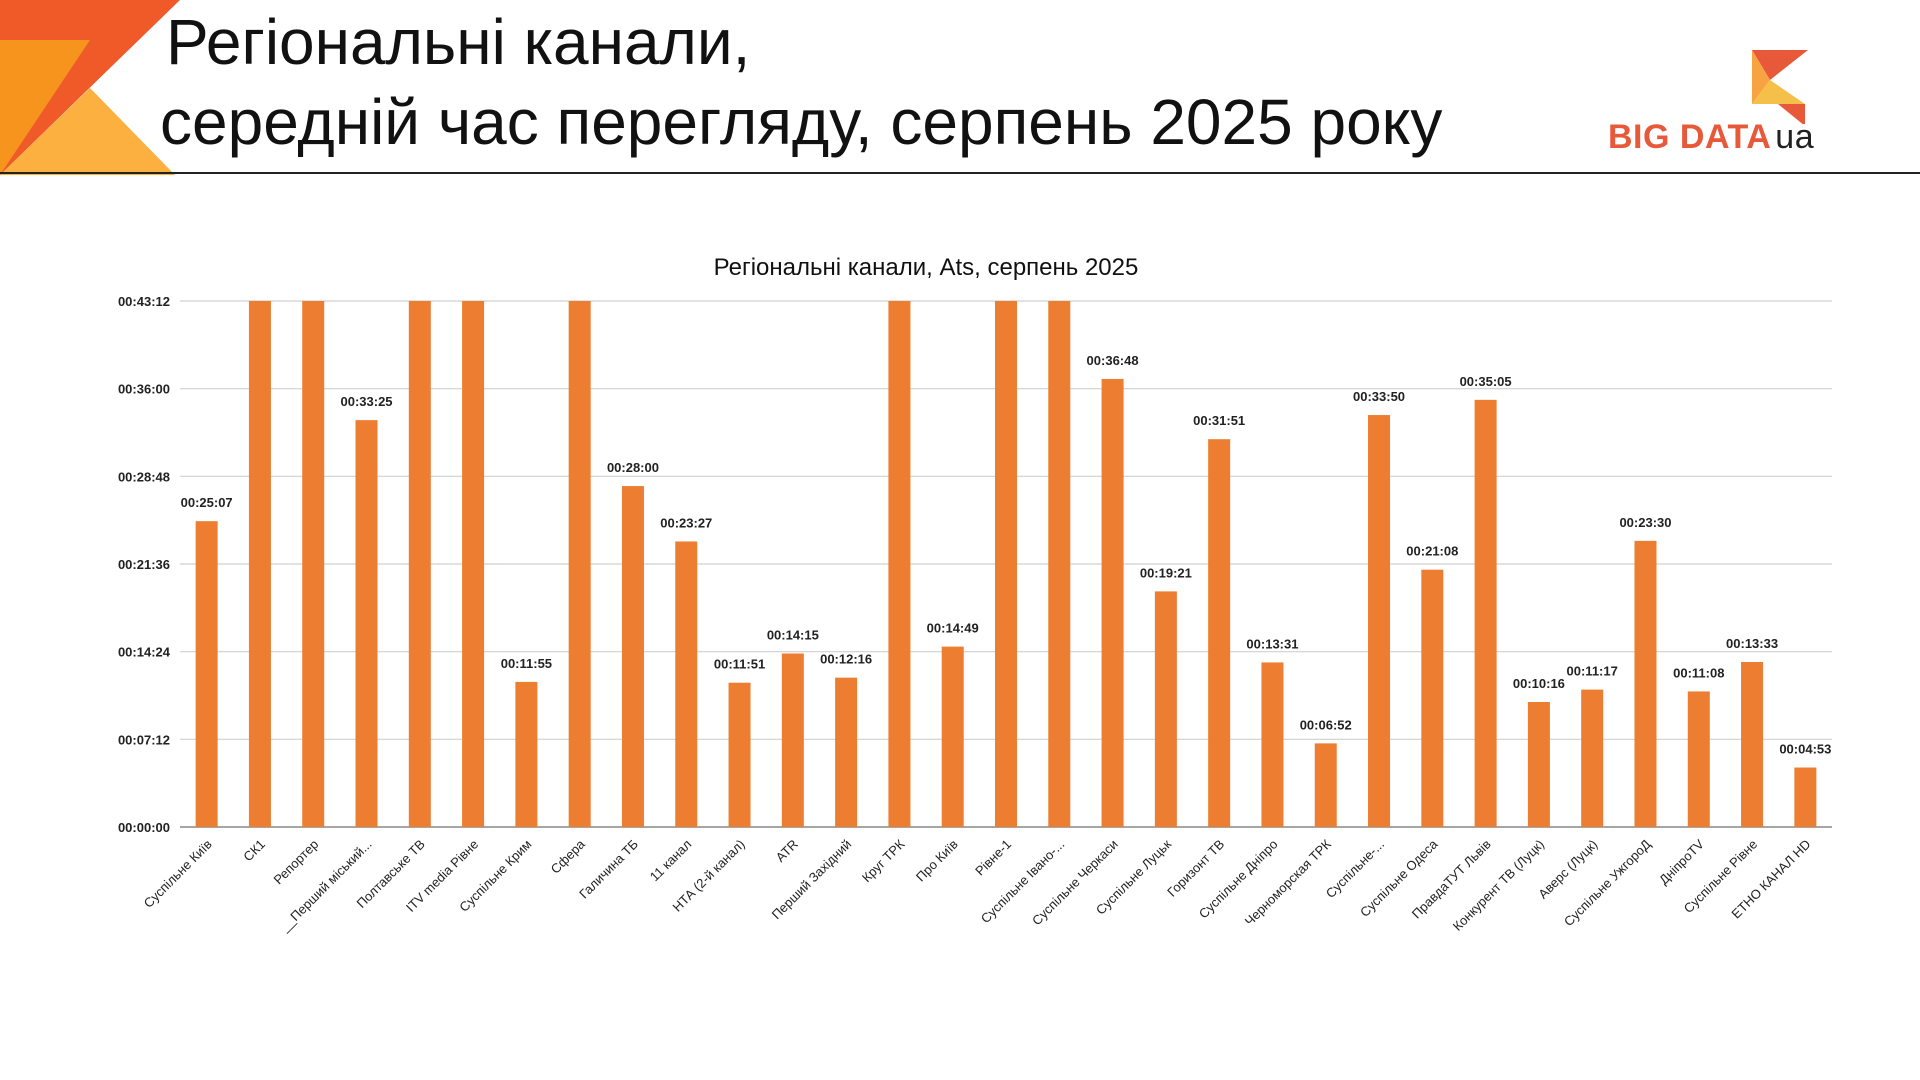 This screenshot has width=1920, height=1080. What do you see at coordinates (1539, 683) in the screenshot?
I see `data-label: 00:10:16` at bounding box center [1539, 683].